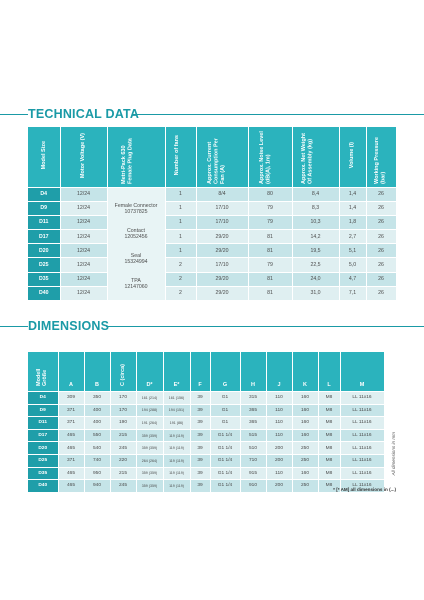 Image resolution: width=424 pixels, height=600 pixels. I want to click on col-header: Metri-Pack 630 Female Plug Data, so click(136, 157).